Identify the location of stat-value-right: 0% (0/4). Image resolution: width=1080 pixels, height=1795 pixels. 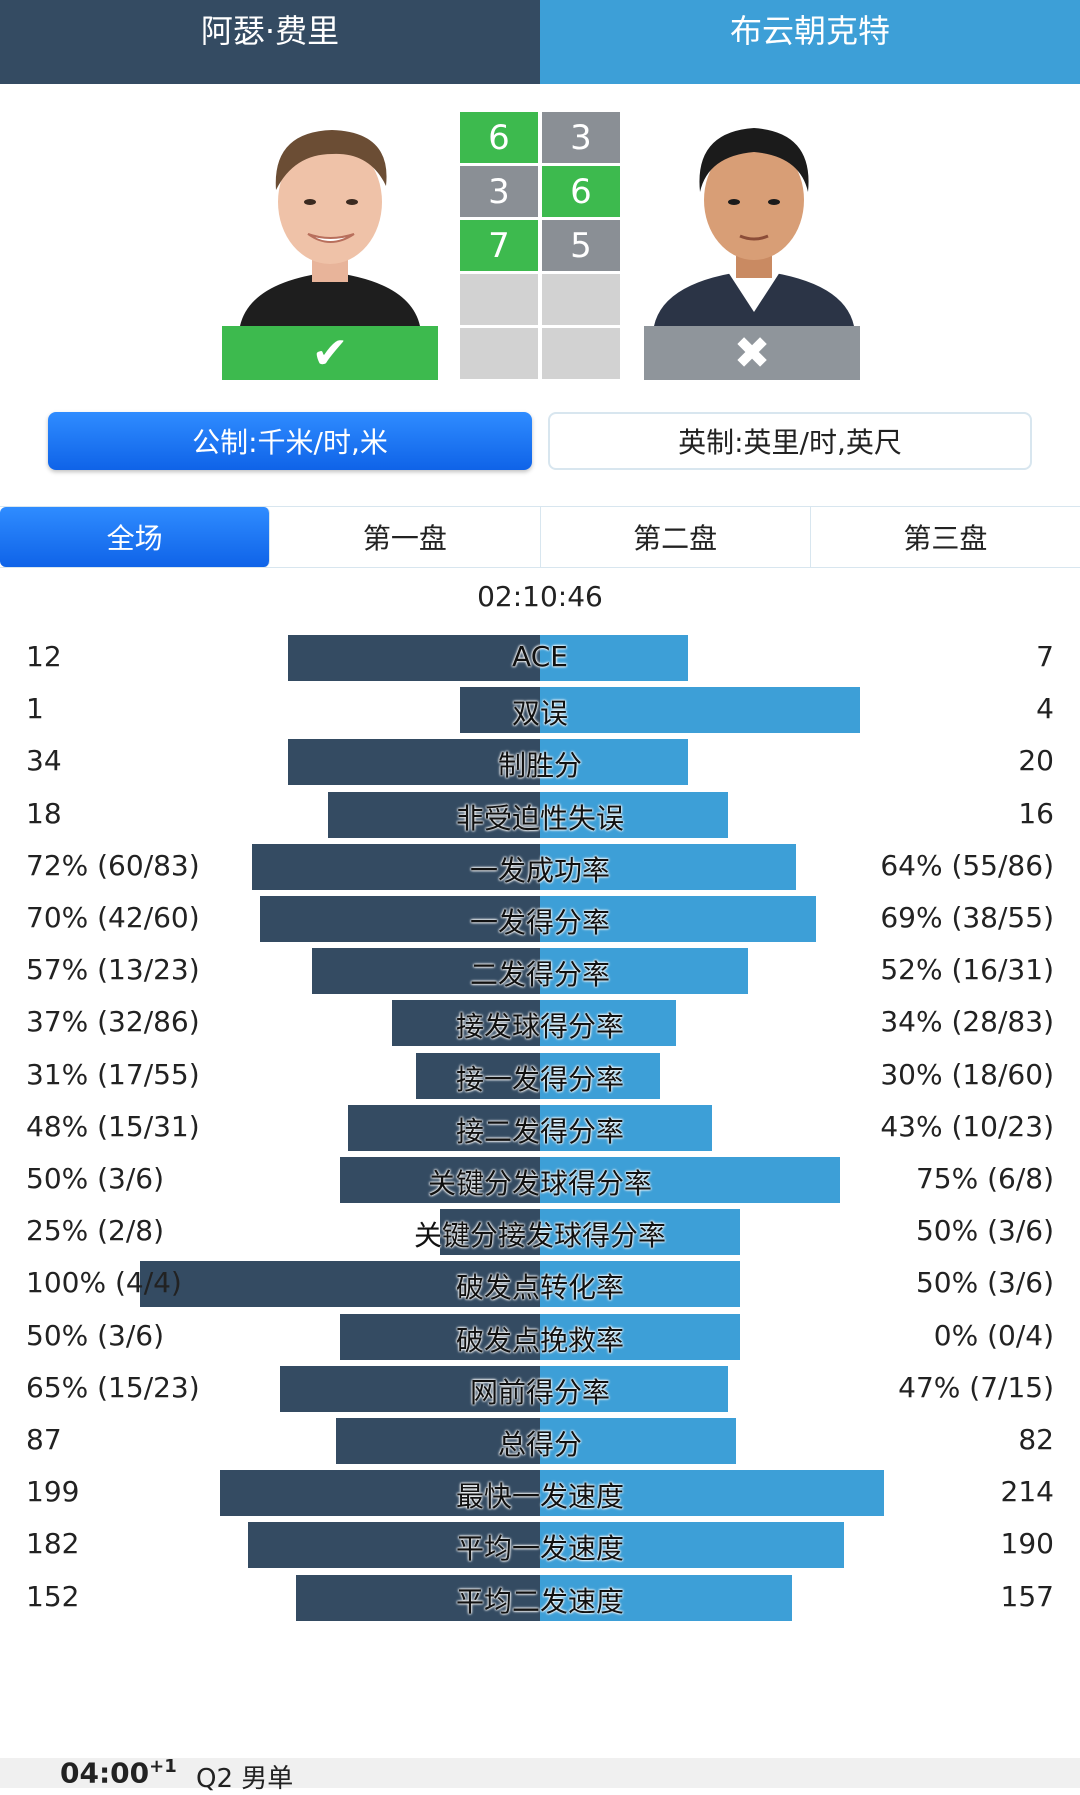
(993, 1335).